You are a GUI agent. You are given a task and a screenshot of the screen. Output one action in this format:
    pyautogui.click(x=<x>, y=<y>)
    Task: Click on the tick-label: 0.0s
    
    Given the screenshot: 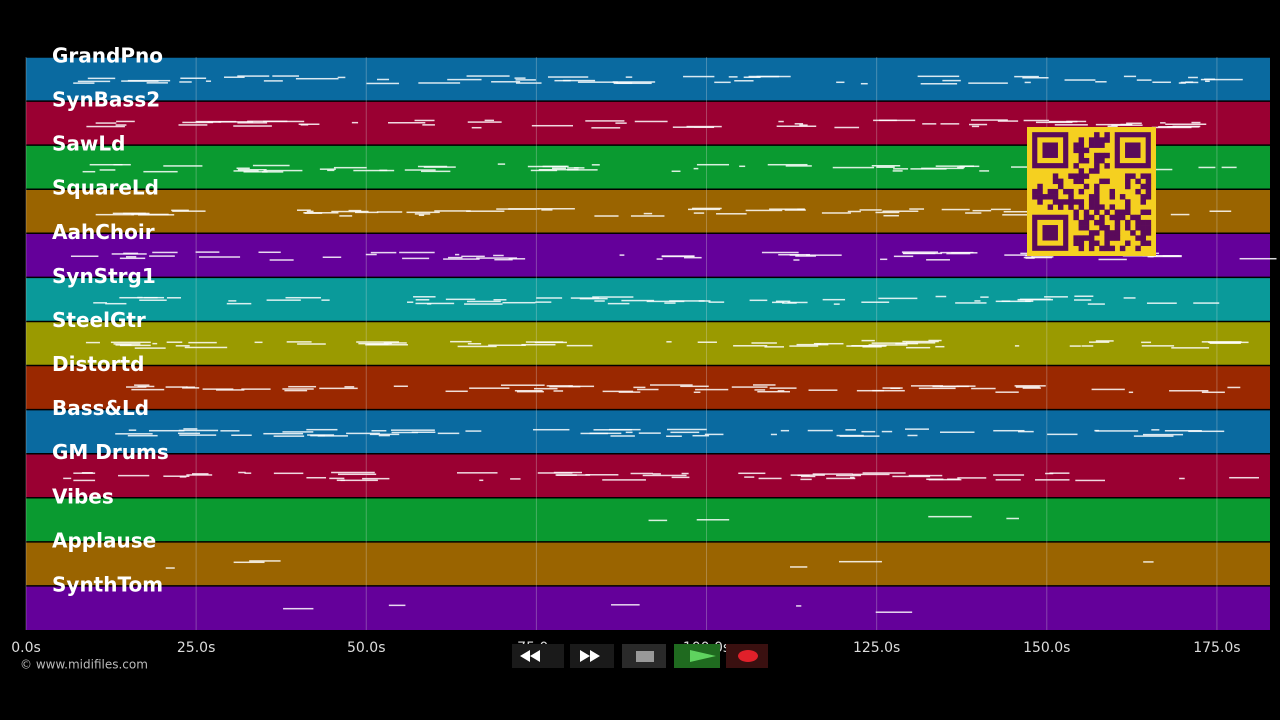 What is the action you would take?
    pyautogui.click(x=26, y=648)
    